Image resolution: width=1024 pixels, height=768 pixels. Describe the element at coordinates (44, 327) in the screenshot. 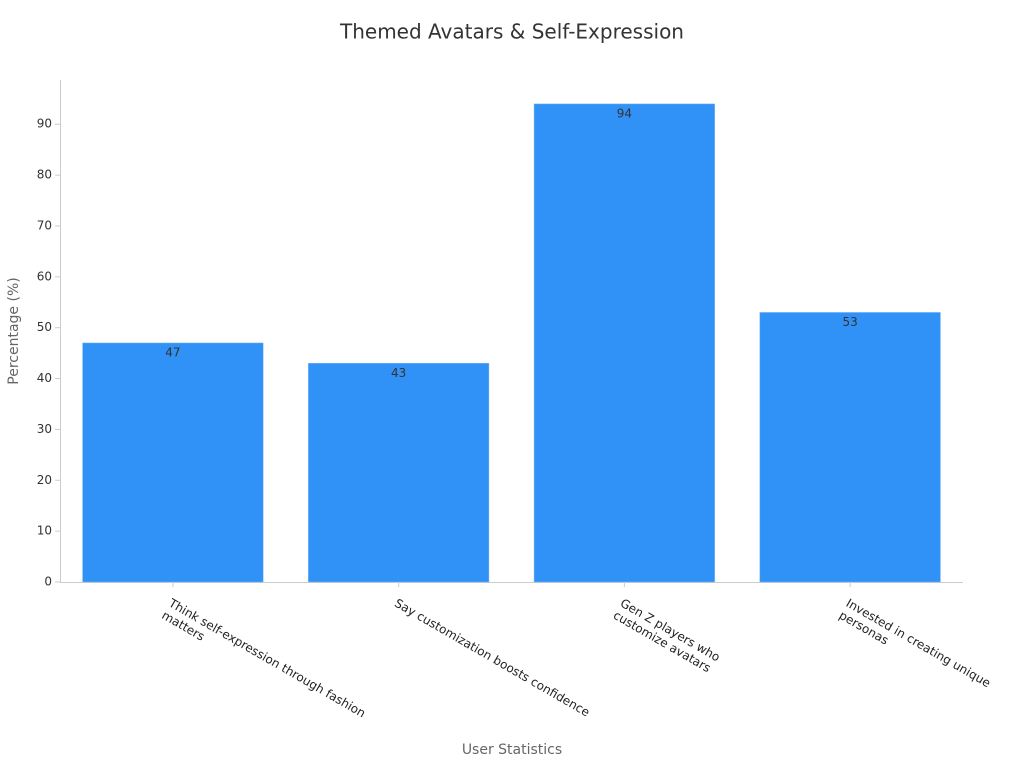

I see `y-tick-label: 50` at that location.